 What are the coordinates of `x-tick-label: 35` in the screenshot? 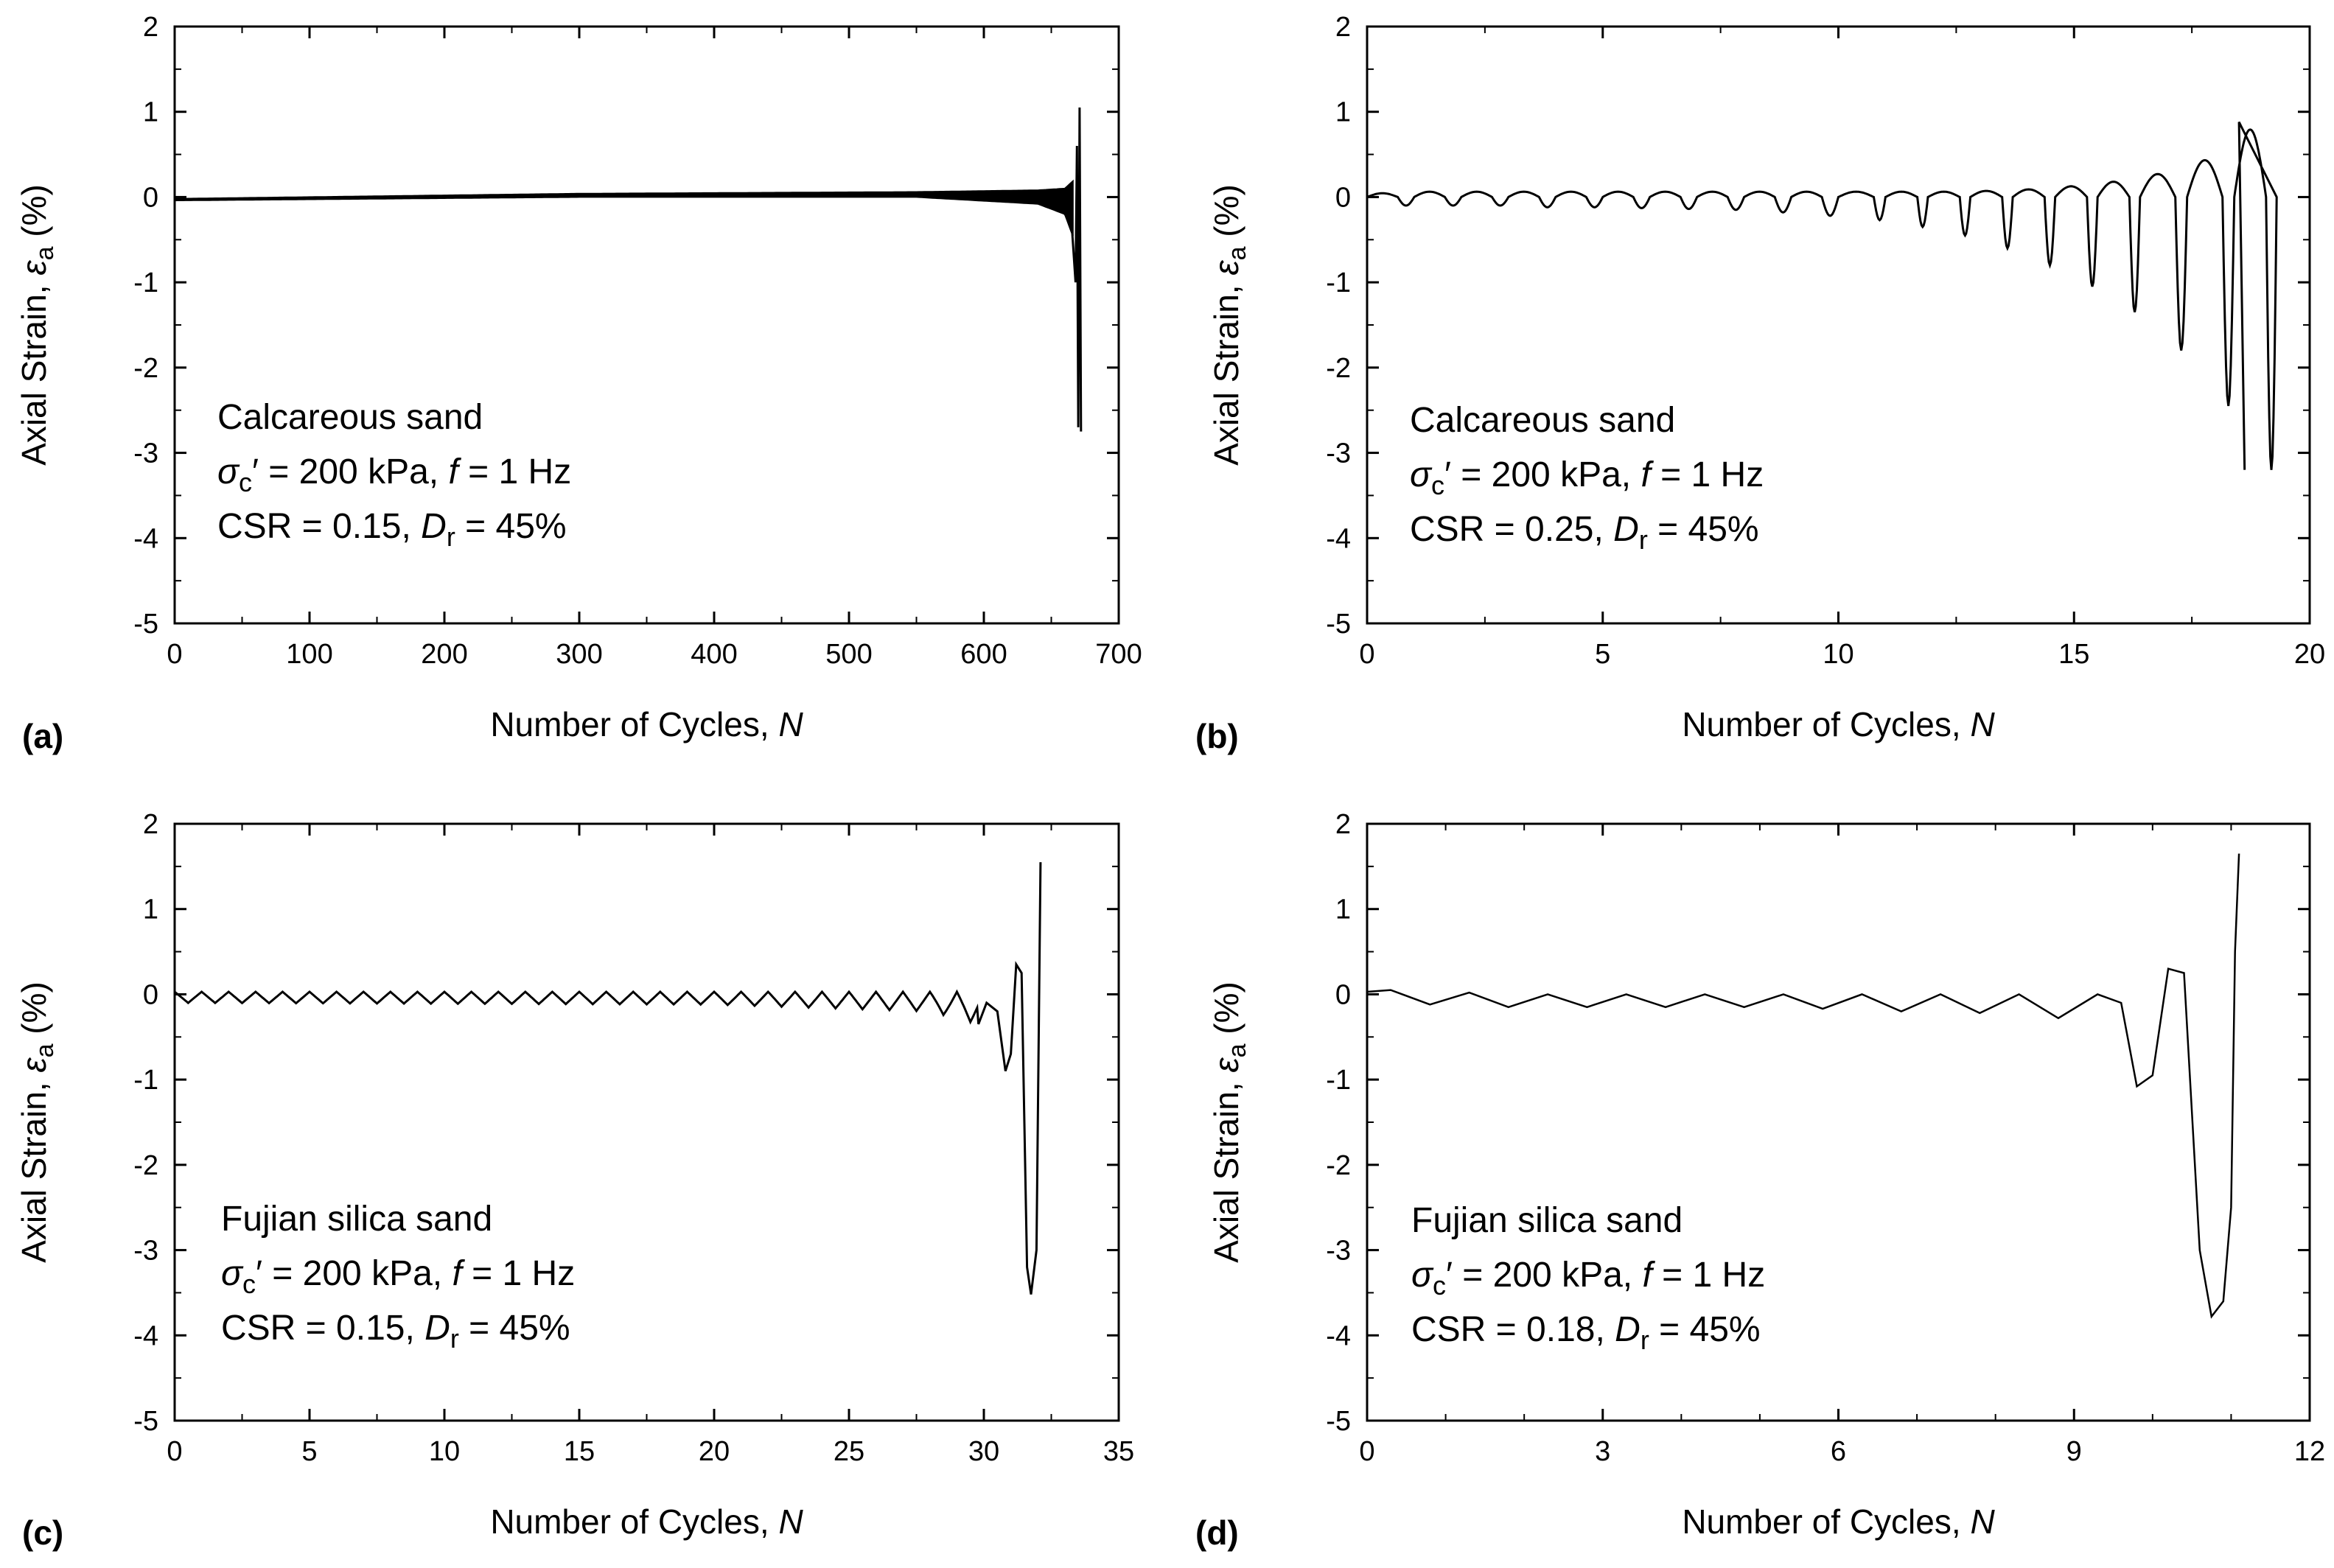 It's located at (1118, 1451).